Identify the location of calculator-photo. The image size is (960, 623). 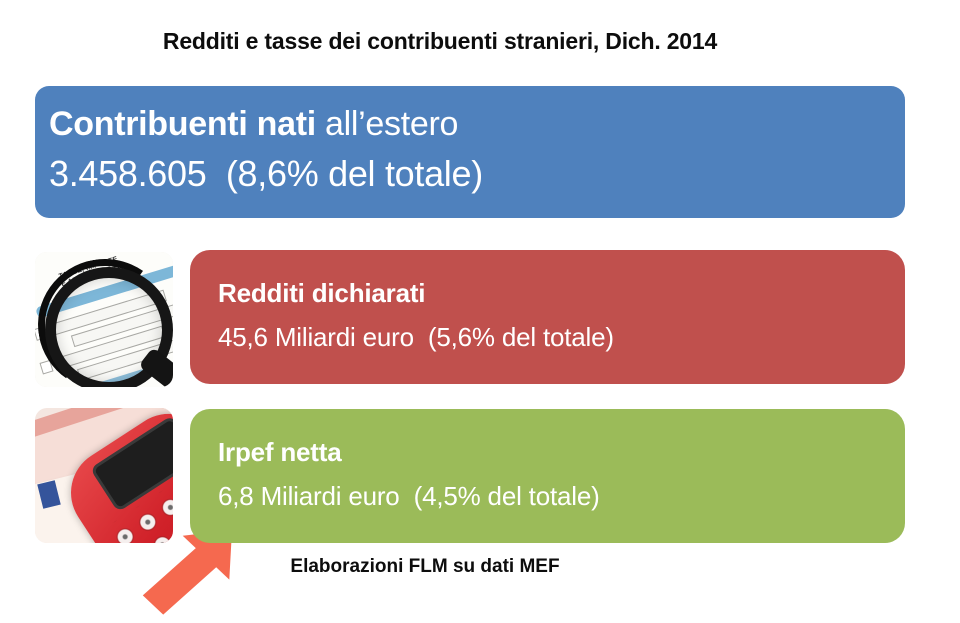
(104, 475).